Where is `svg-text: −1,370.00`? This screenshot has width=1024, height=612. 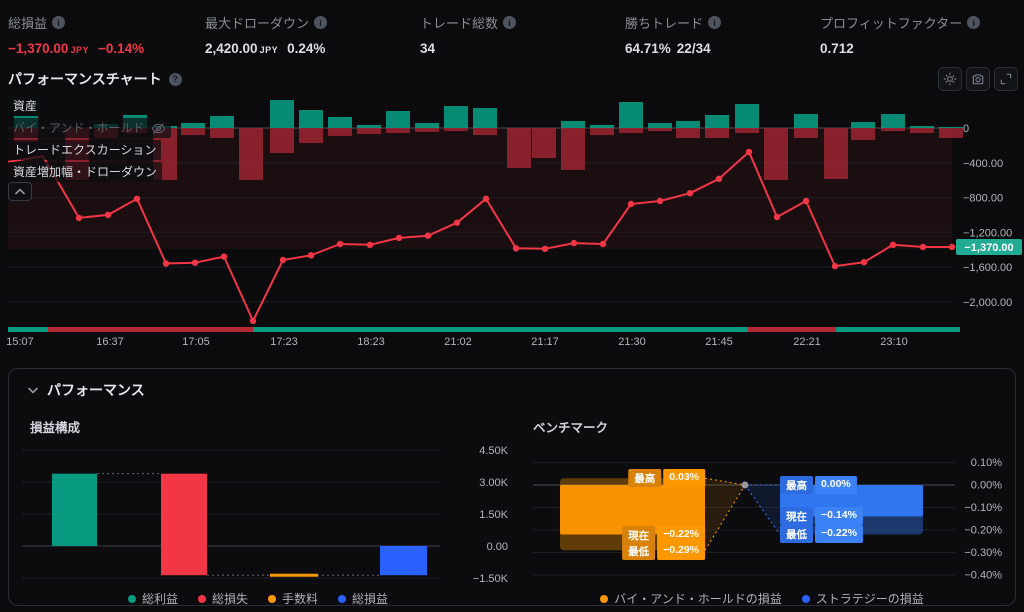 svg-text: −1,370.00 is located at coordinates (988, 248).